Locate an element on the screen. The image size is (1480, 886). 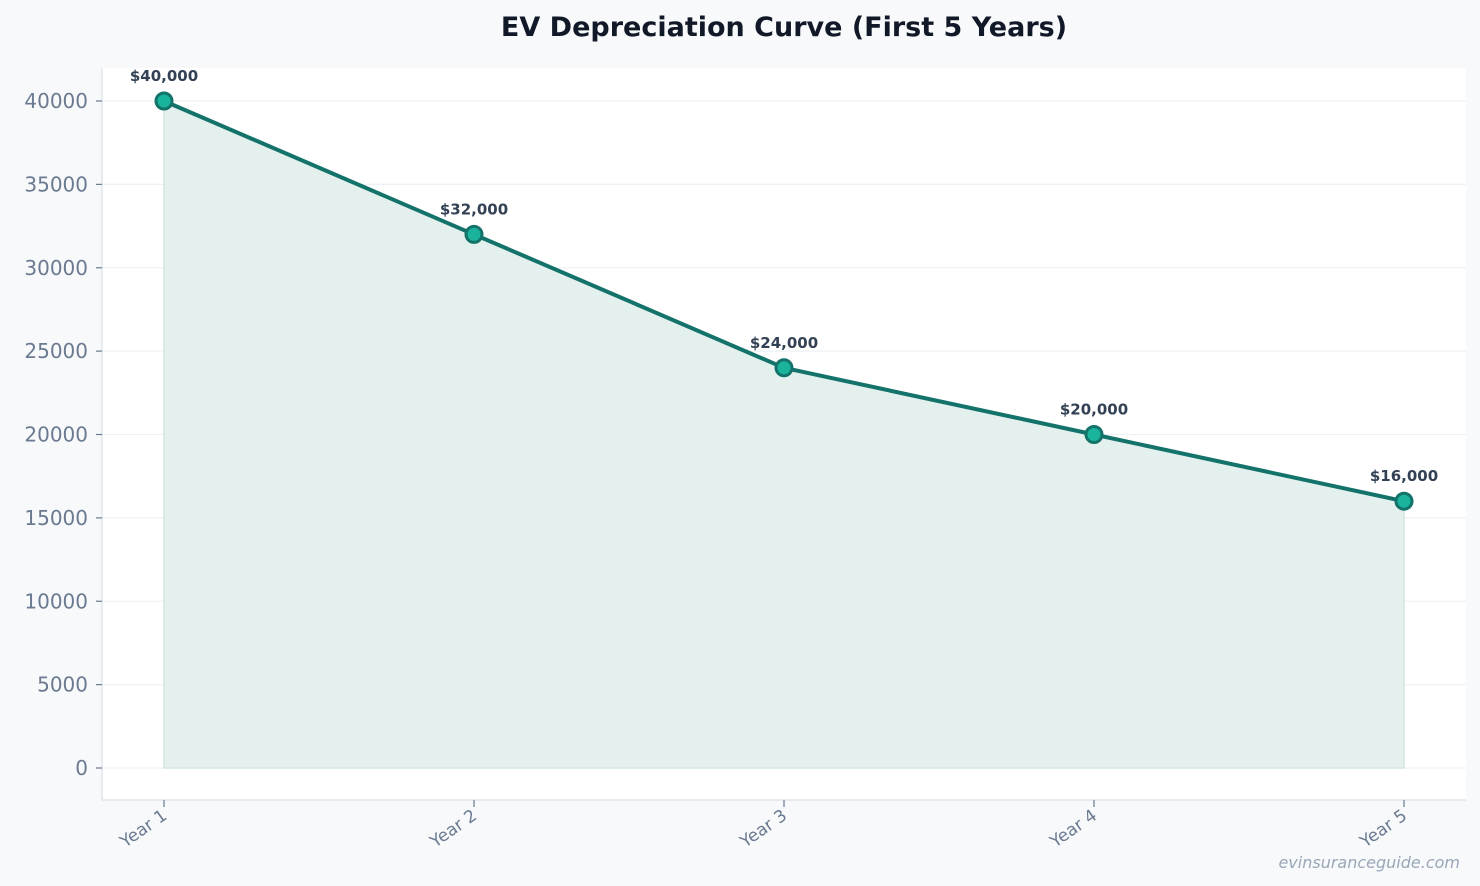
y-tick-label: 20000 is located at coordinates (56, 435).